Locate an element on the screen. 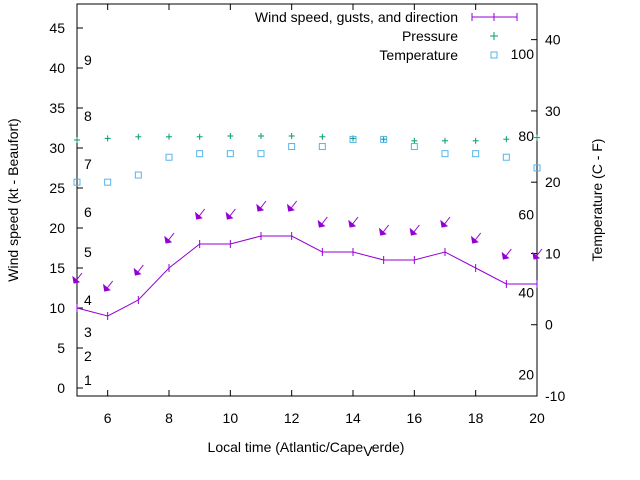 The width and height of the screenshot is (640, 480). x-tick-label: 20 is located at coordinates (537, 418).